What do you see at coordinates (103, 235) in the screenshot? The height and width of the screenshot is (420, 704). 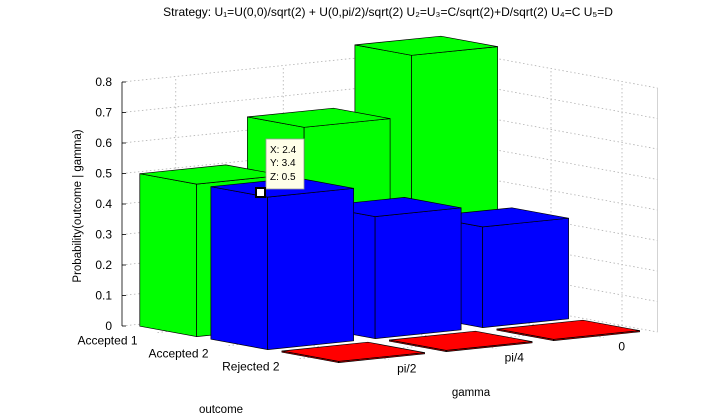 I see `z-tick-label: 0.3` at bounding box center [103, 235].